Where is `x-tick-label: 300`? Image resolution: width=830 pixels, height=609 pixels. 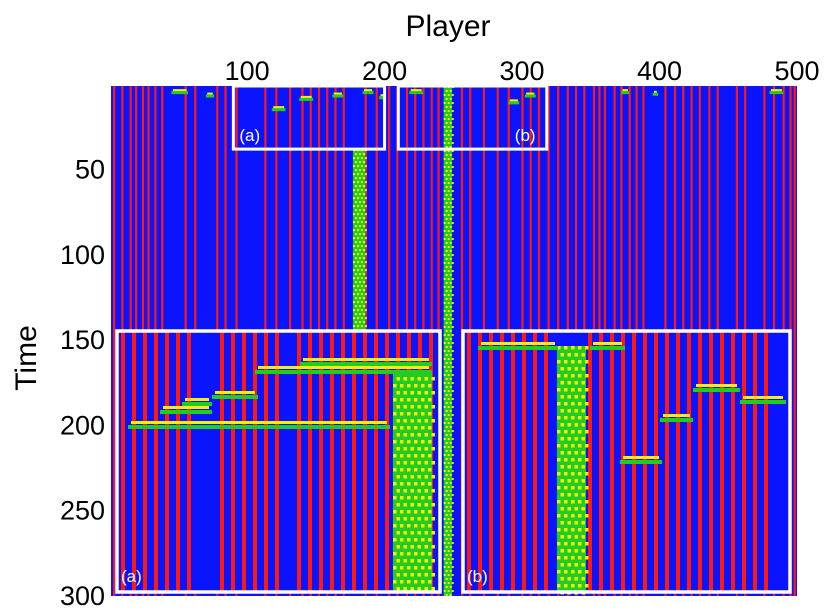 x-tick-label: 300 is located at coordinates (522, 71).